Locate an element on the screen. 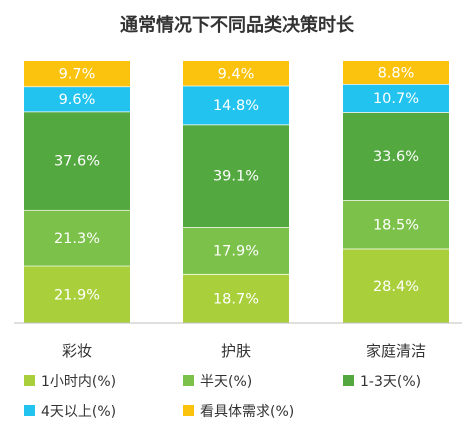  data-label: 8.8% is located at coordinates (396, 74).